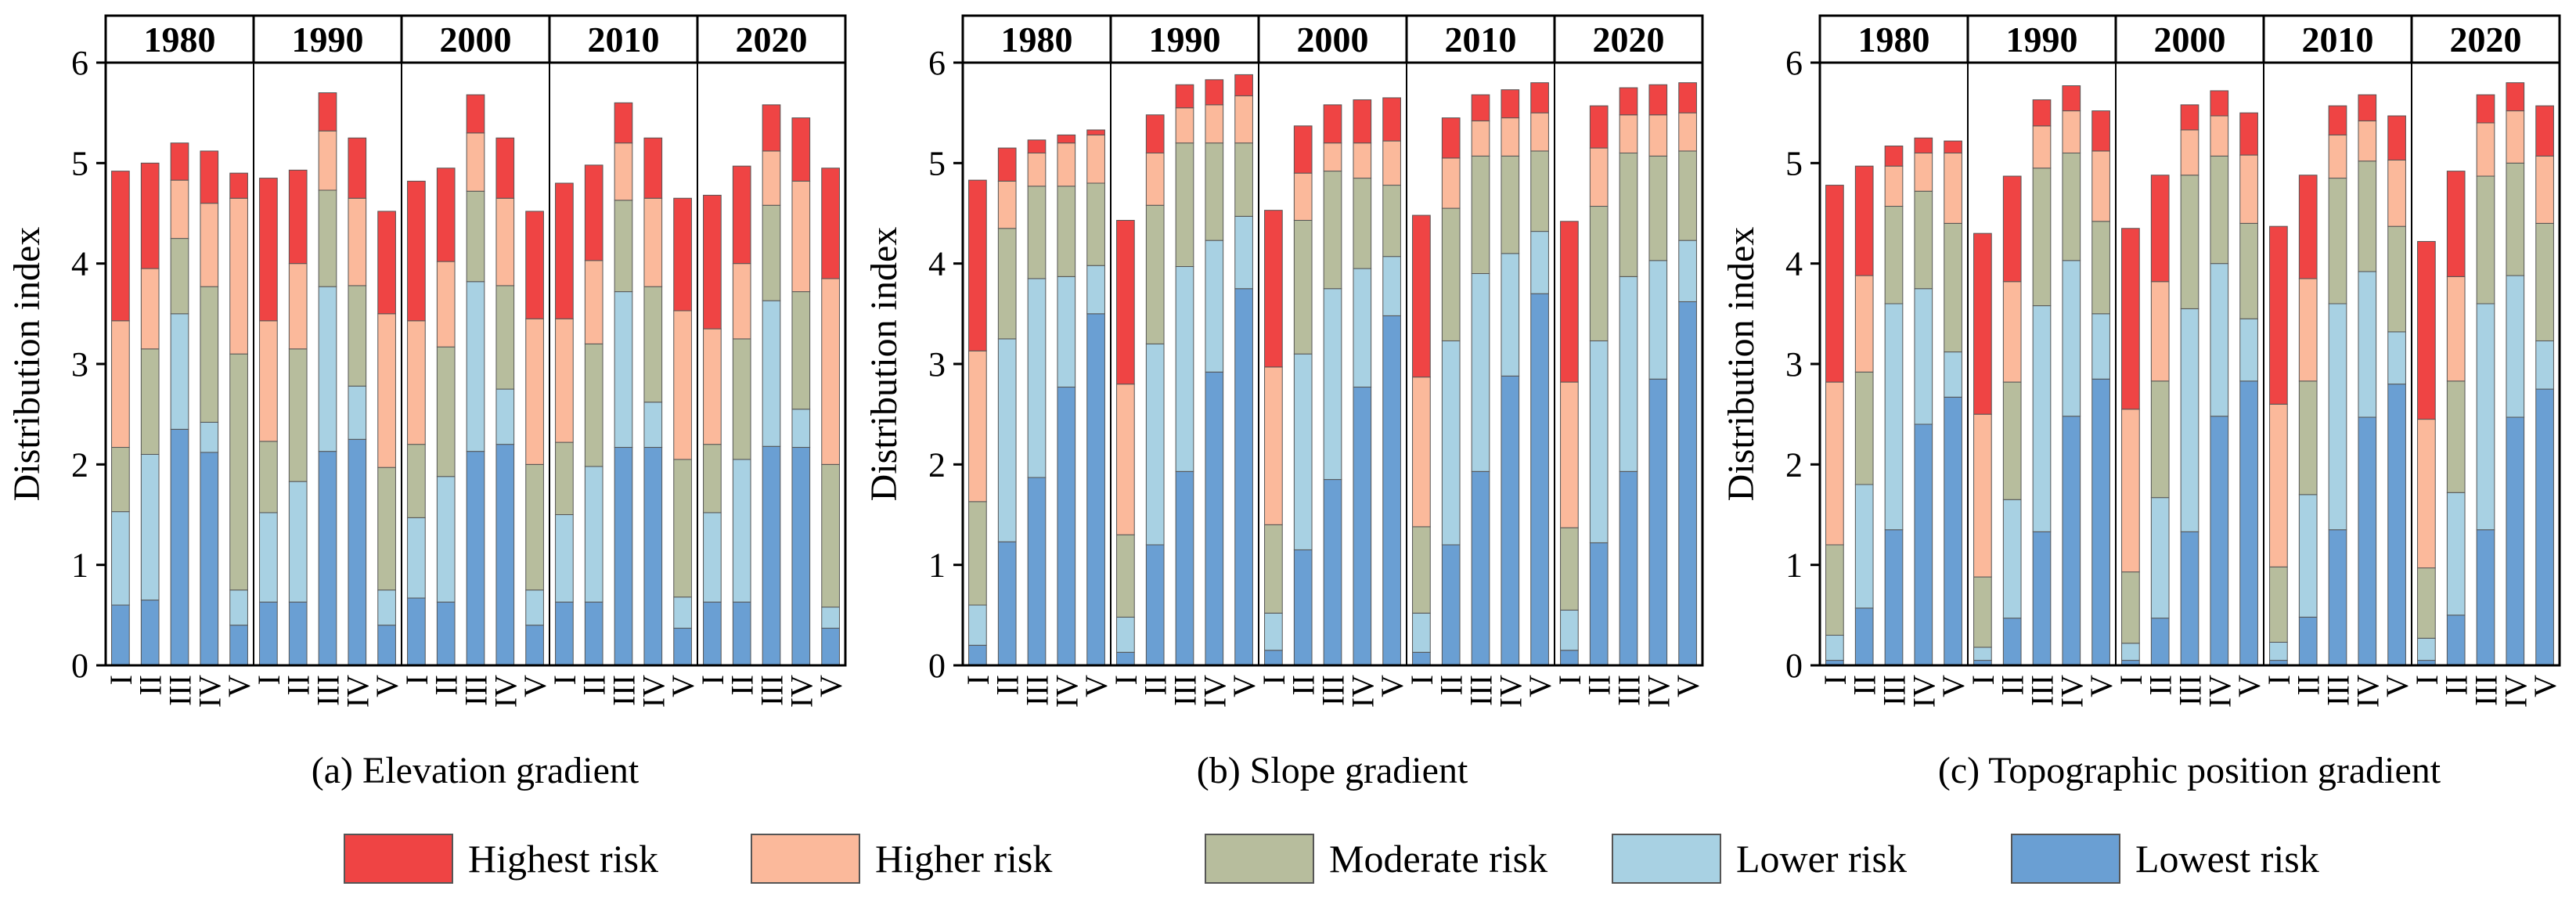 The image size is (2576, 908). What do you see at coordinates (1185, 690) in the screenshot?
I see `category-label: III` at bounding box center [1185, 690].